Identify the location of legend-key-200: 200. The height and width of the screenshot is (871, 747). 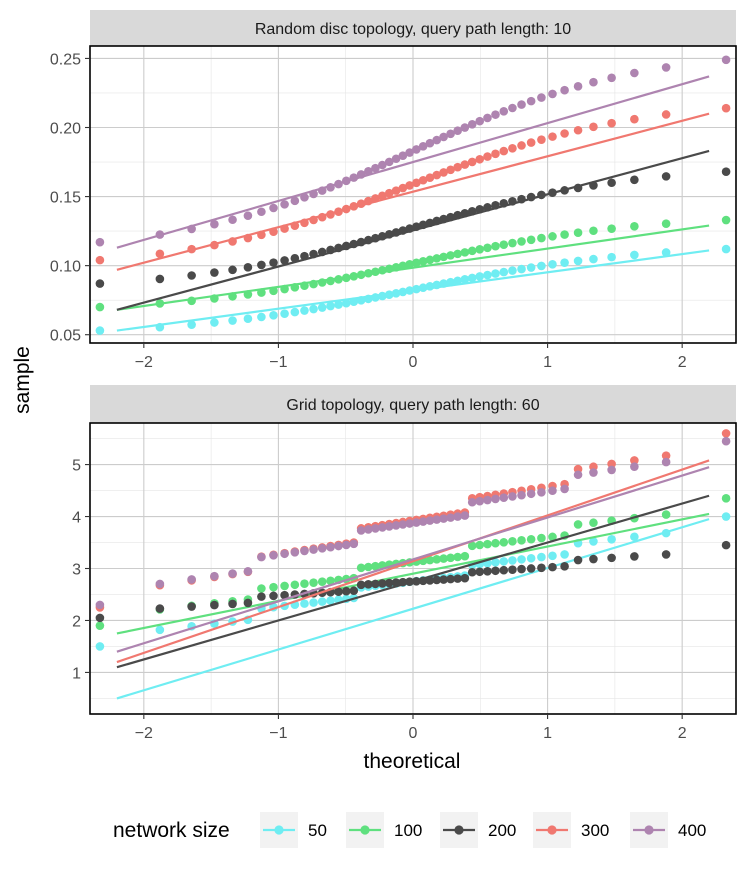
(478, 830).